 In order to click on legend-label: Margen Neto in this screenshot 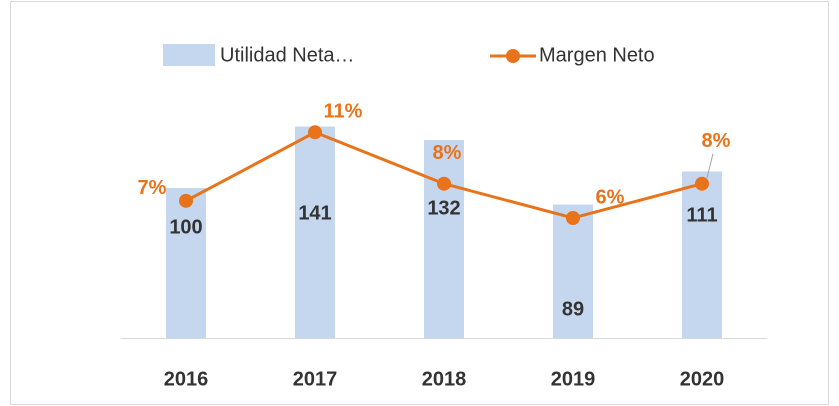, I will do `click(597, 55)`.